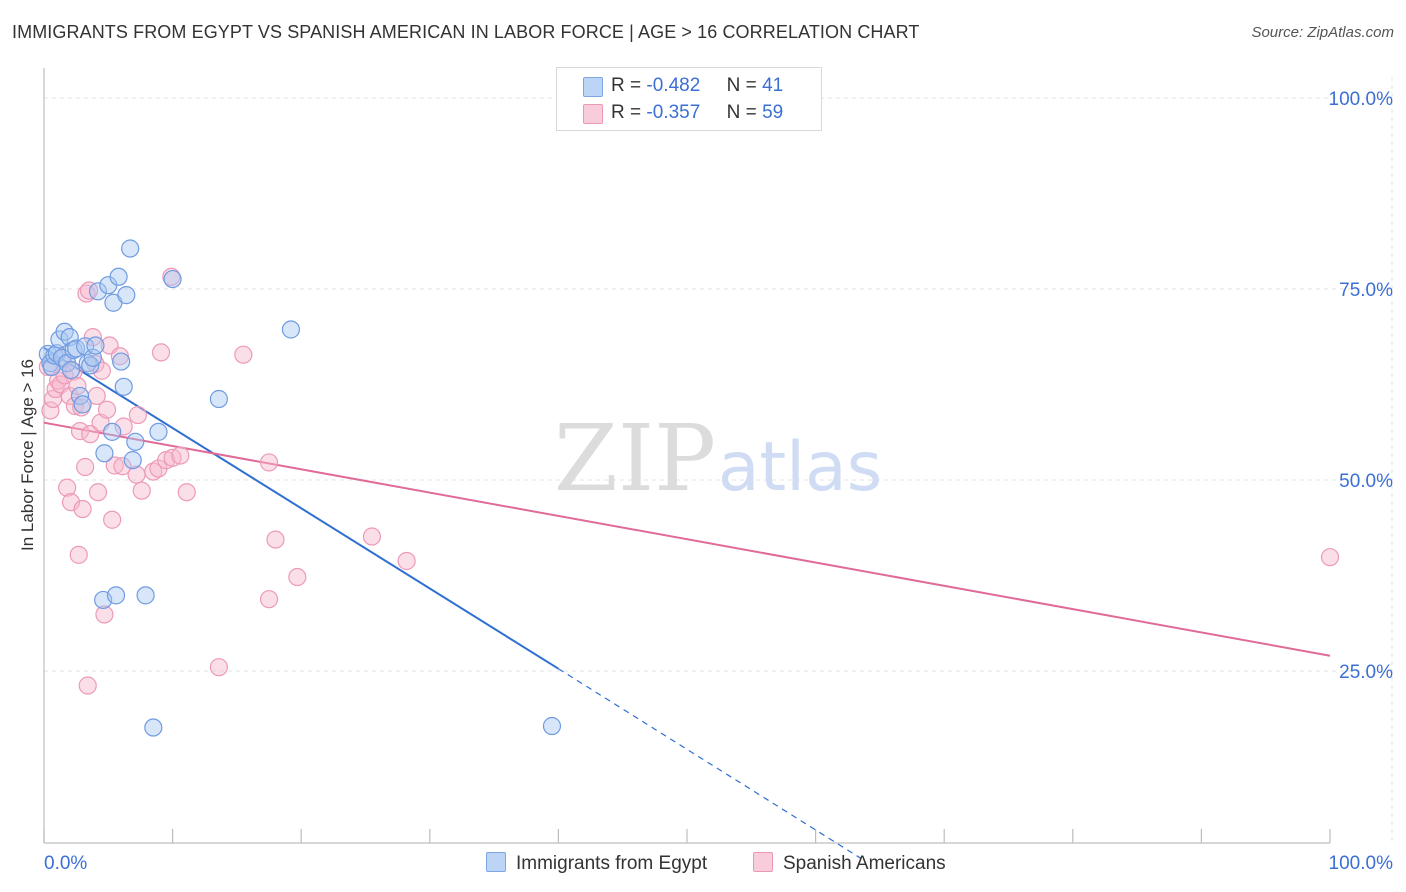  Describe the element at coordinates (496, 862) in the screenshot. I see `bottom-legend-swatch-egypt` at that location.